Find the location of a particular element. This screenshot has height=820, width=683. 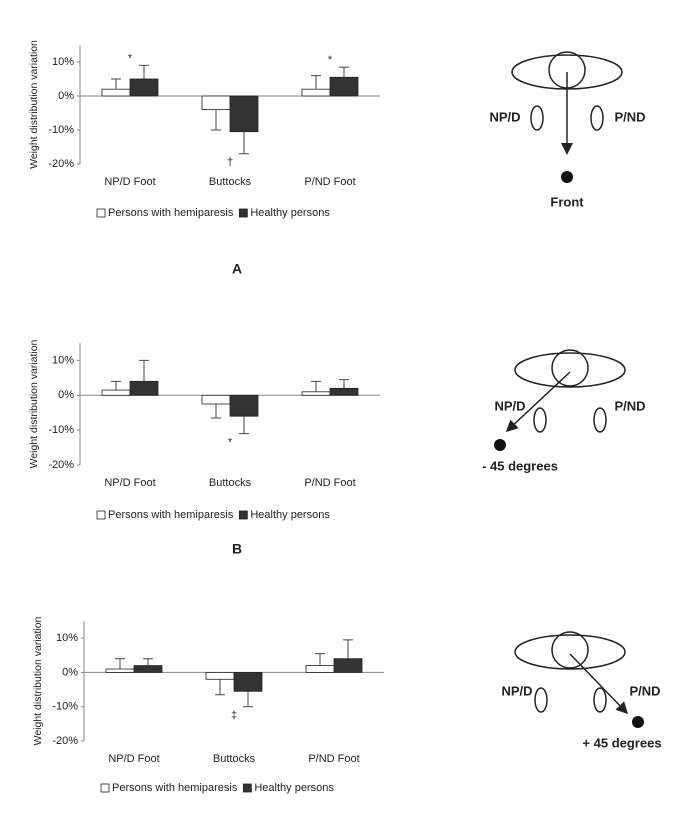

panel-label: B is located at coordinates (237, 549).